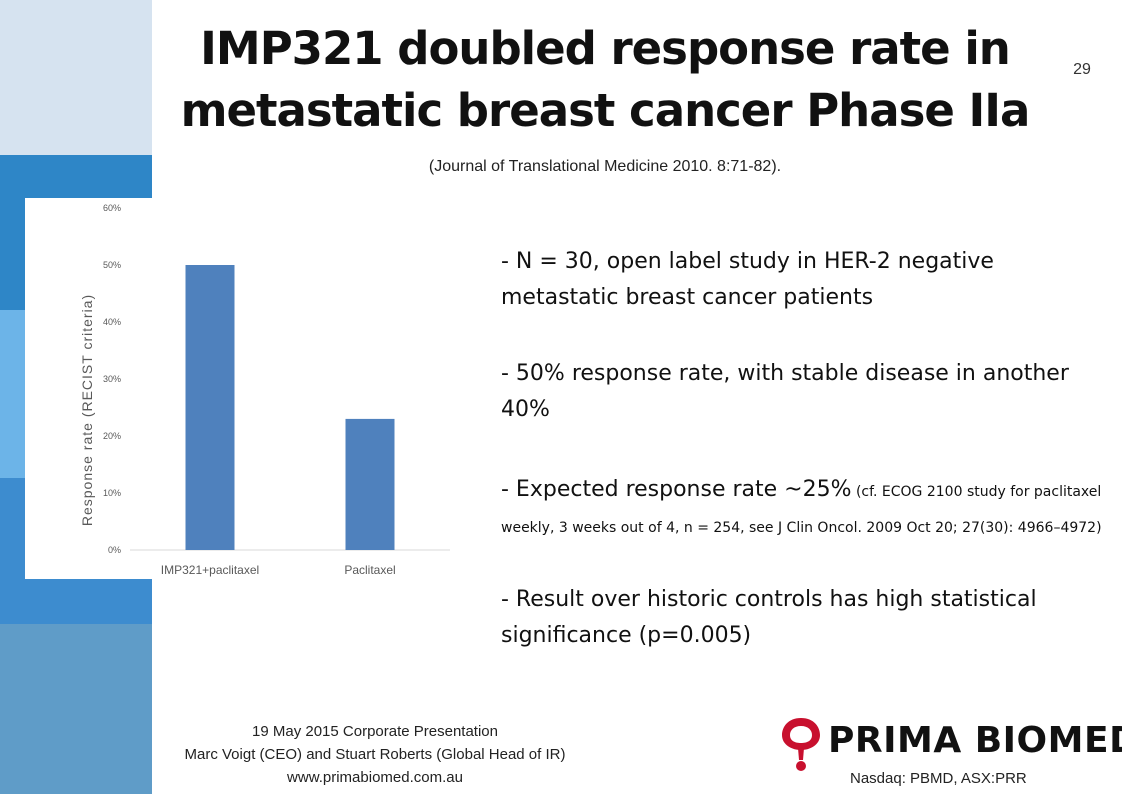 This screenshot has height=794, width=1122. Describe the element at coordinates (210, 570) in the screenshot. I see `x-tick-label: IMP321+paclitaxel` at that location.